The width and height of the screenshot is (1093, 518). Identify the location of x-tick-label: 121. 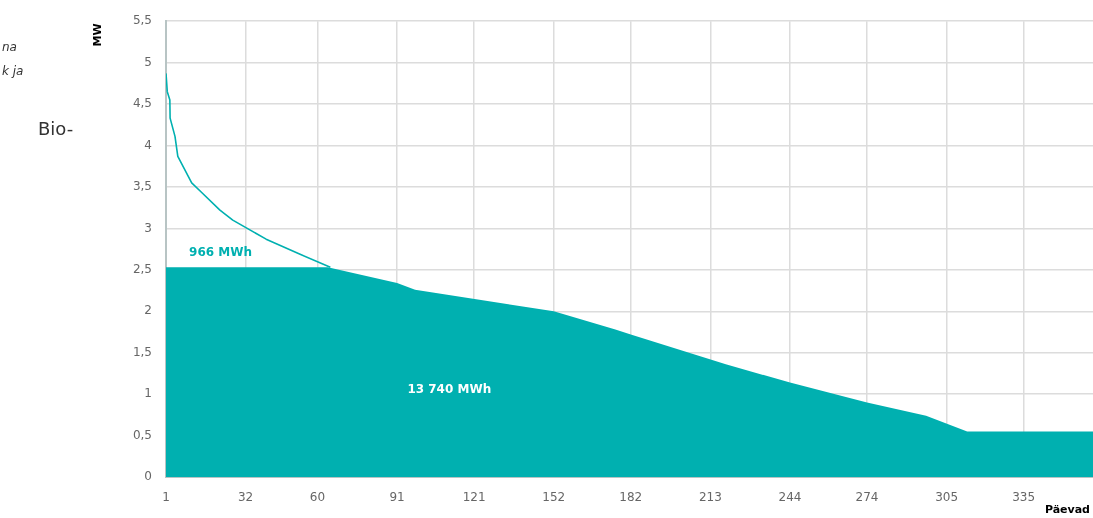
(474, 497).